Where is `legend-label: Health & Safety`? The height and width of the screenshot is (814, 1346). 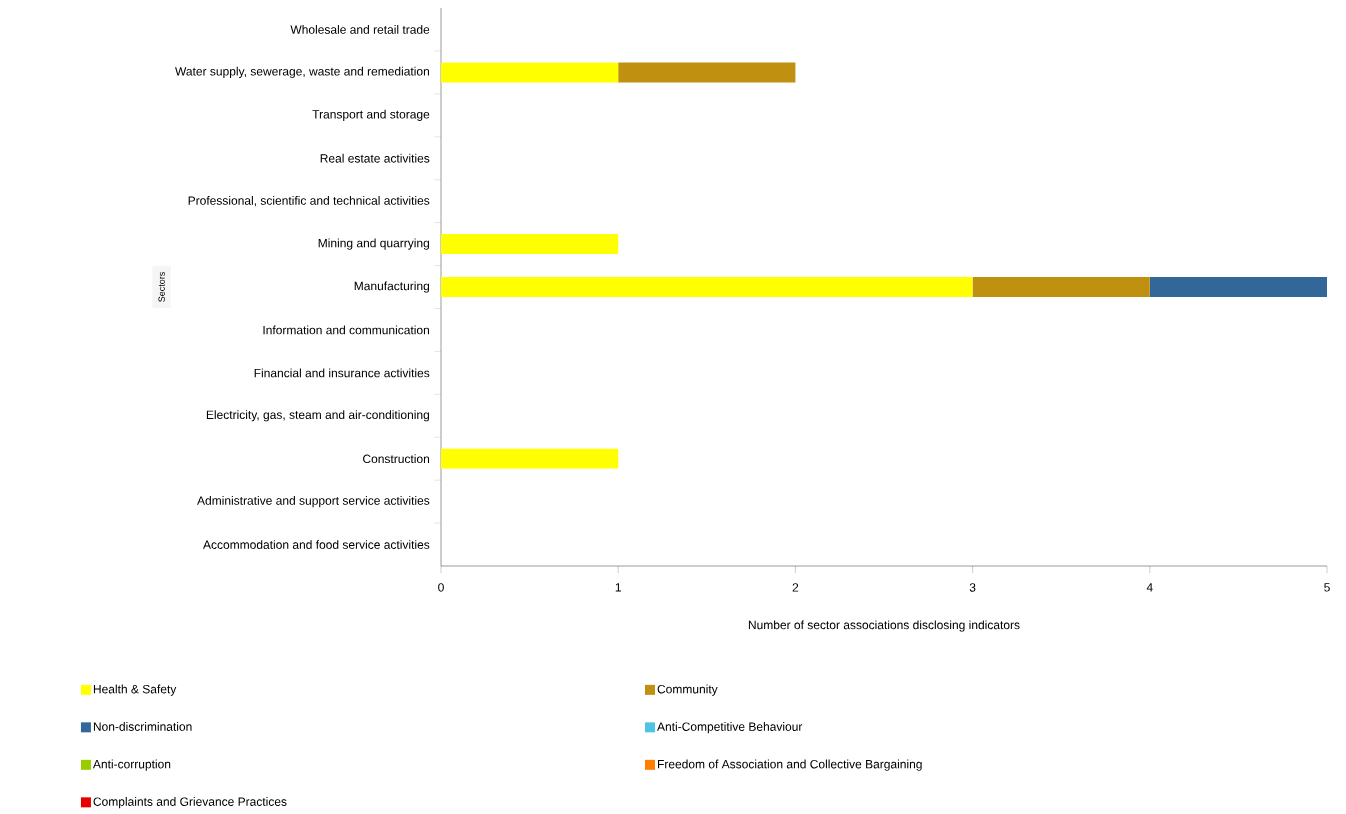
legend-label: Health & Safety is located at coordinates (135, 690).